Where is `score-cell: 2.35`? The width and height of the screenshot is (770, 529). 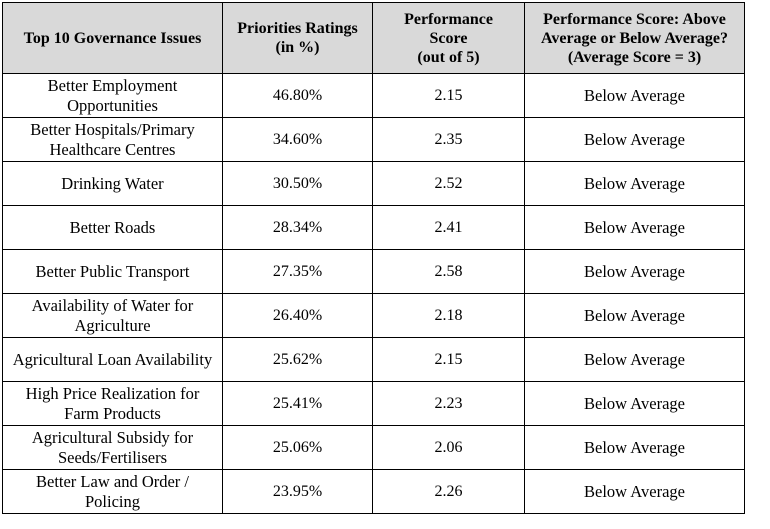
score-cell: 2.35 is located at coordinates (448, 139).